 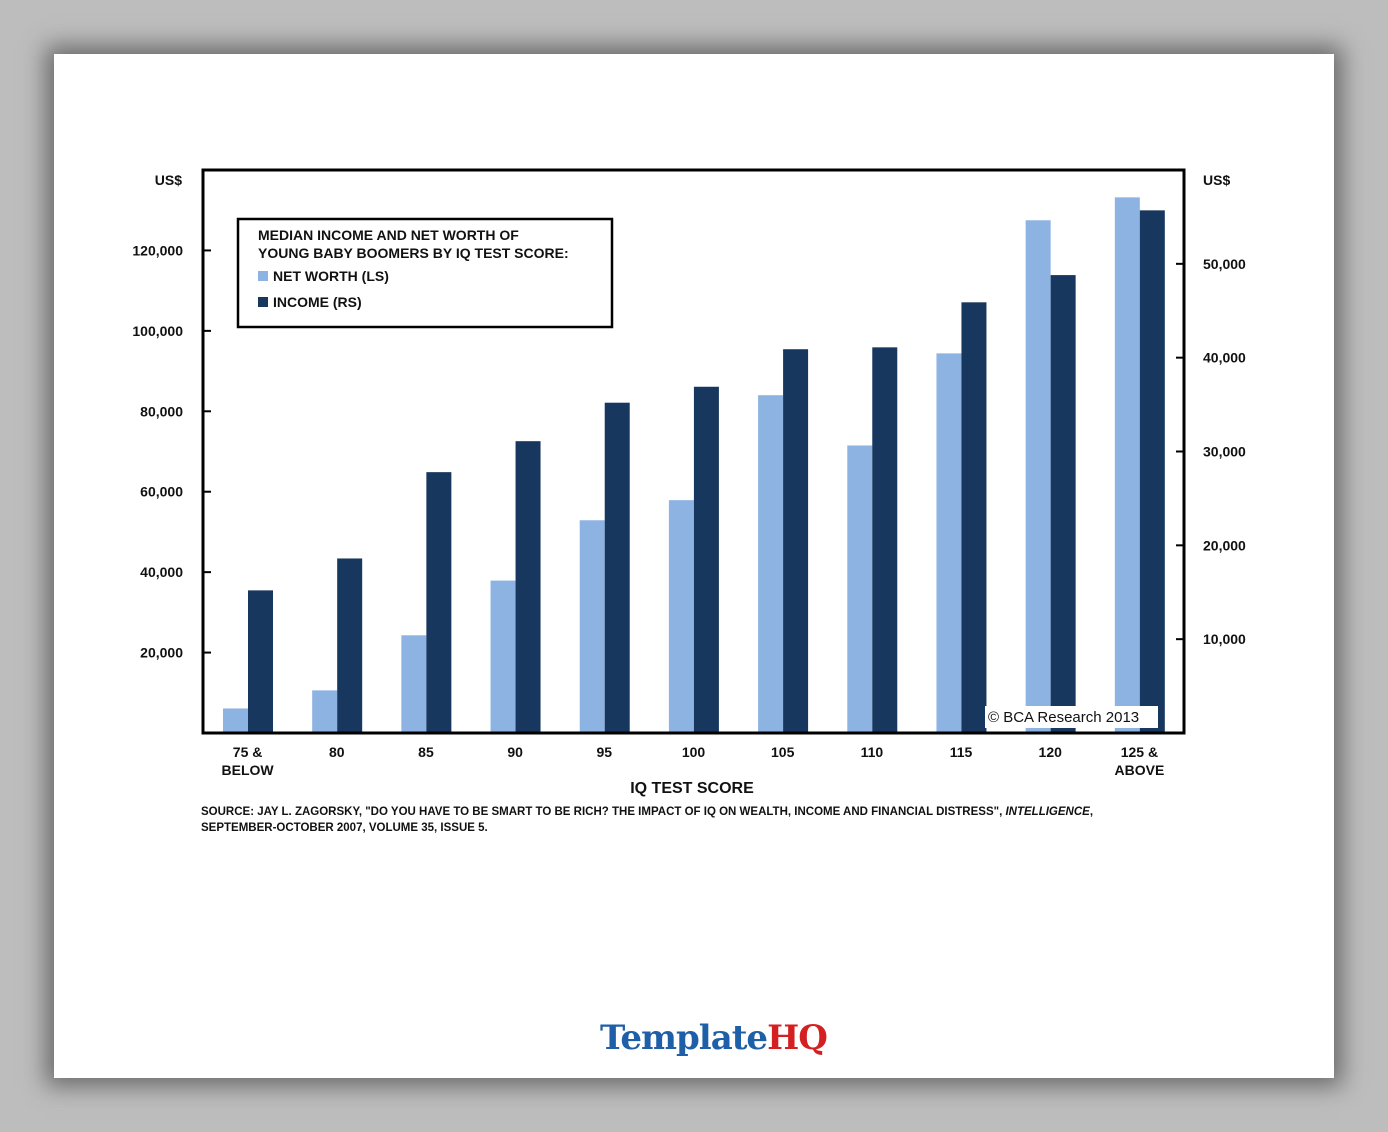 I want to click on x-tick-label: 125 &, so click(x=1139, y=752).